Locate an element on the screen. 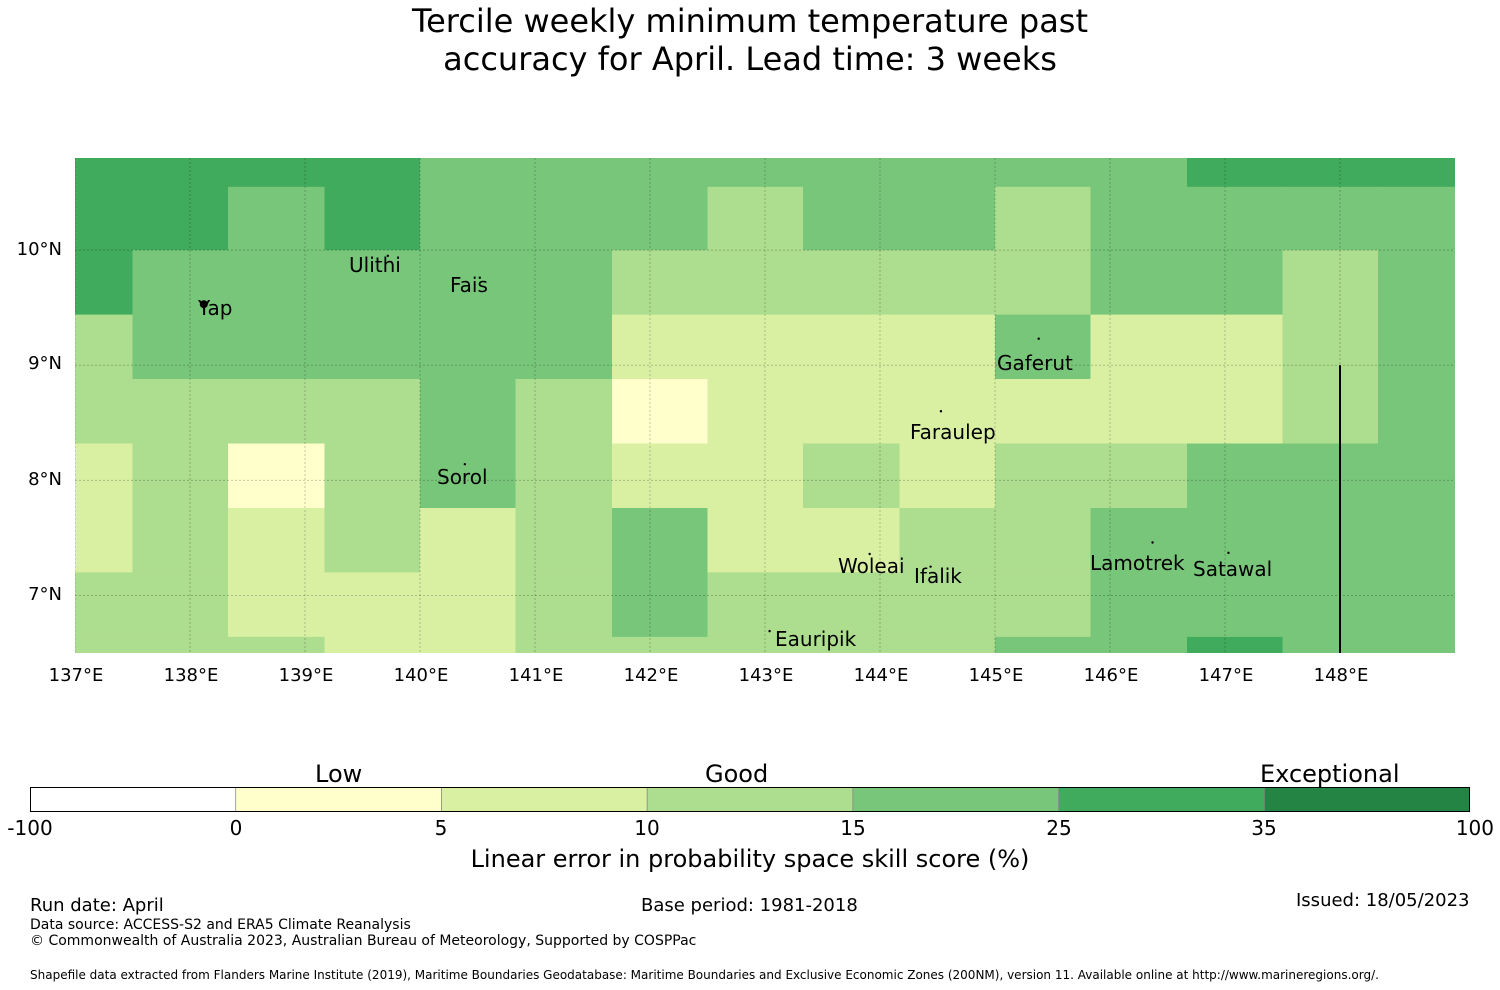  colorbar-tick-100: 100 is located at coordinates (1474, 828).